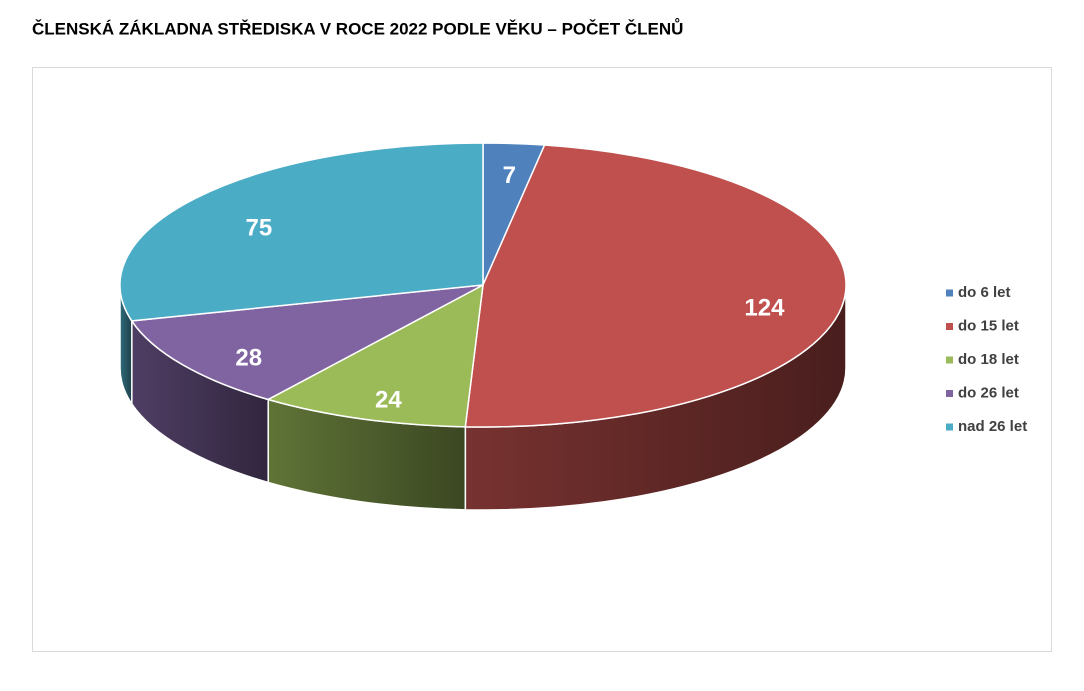 This screenshot has height=691, width=1084. What do you see at coordinates (509, 175) in the screenshot?
I see `data-label: 7` at bounding box center [509, 175].